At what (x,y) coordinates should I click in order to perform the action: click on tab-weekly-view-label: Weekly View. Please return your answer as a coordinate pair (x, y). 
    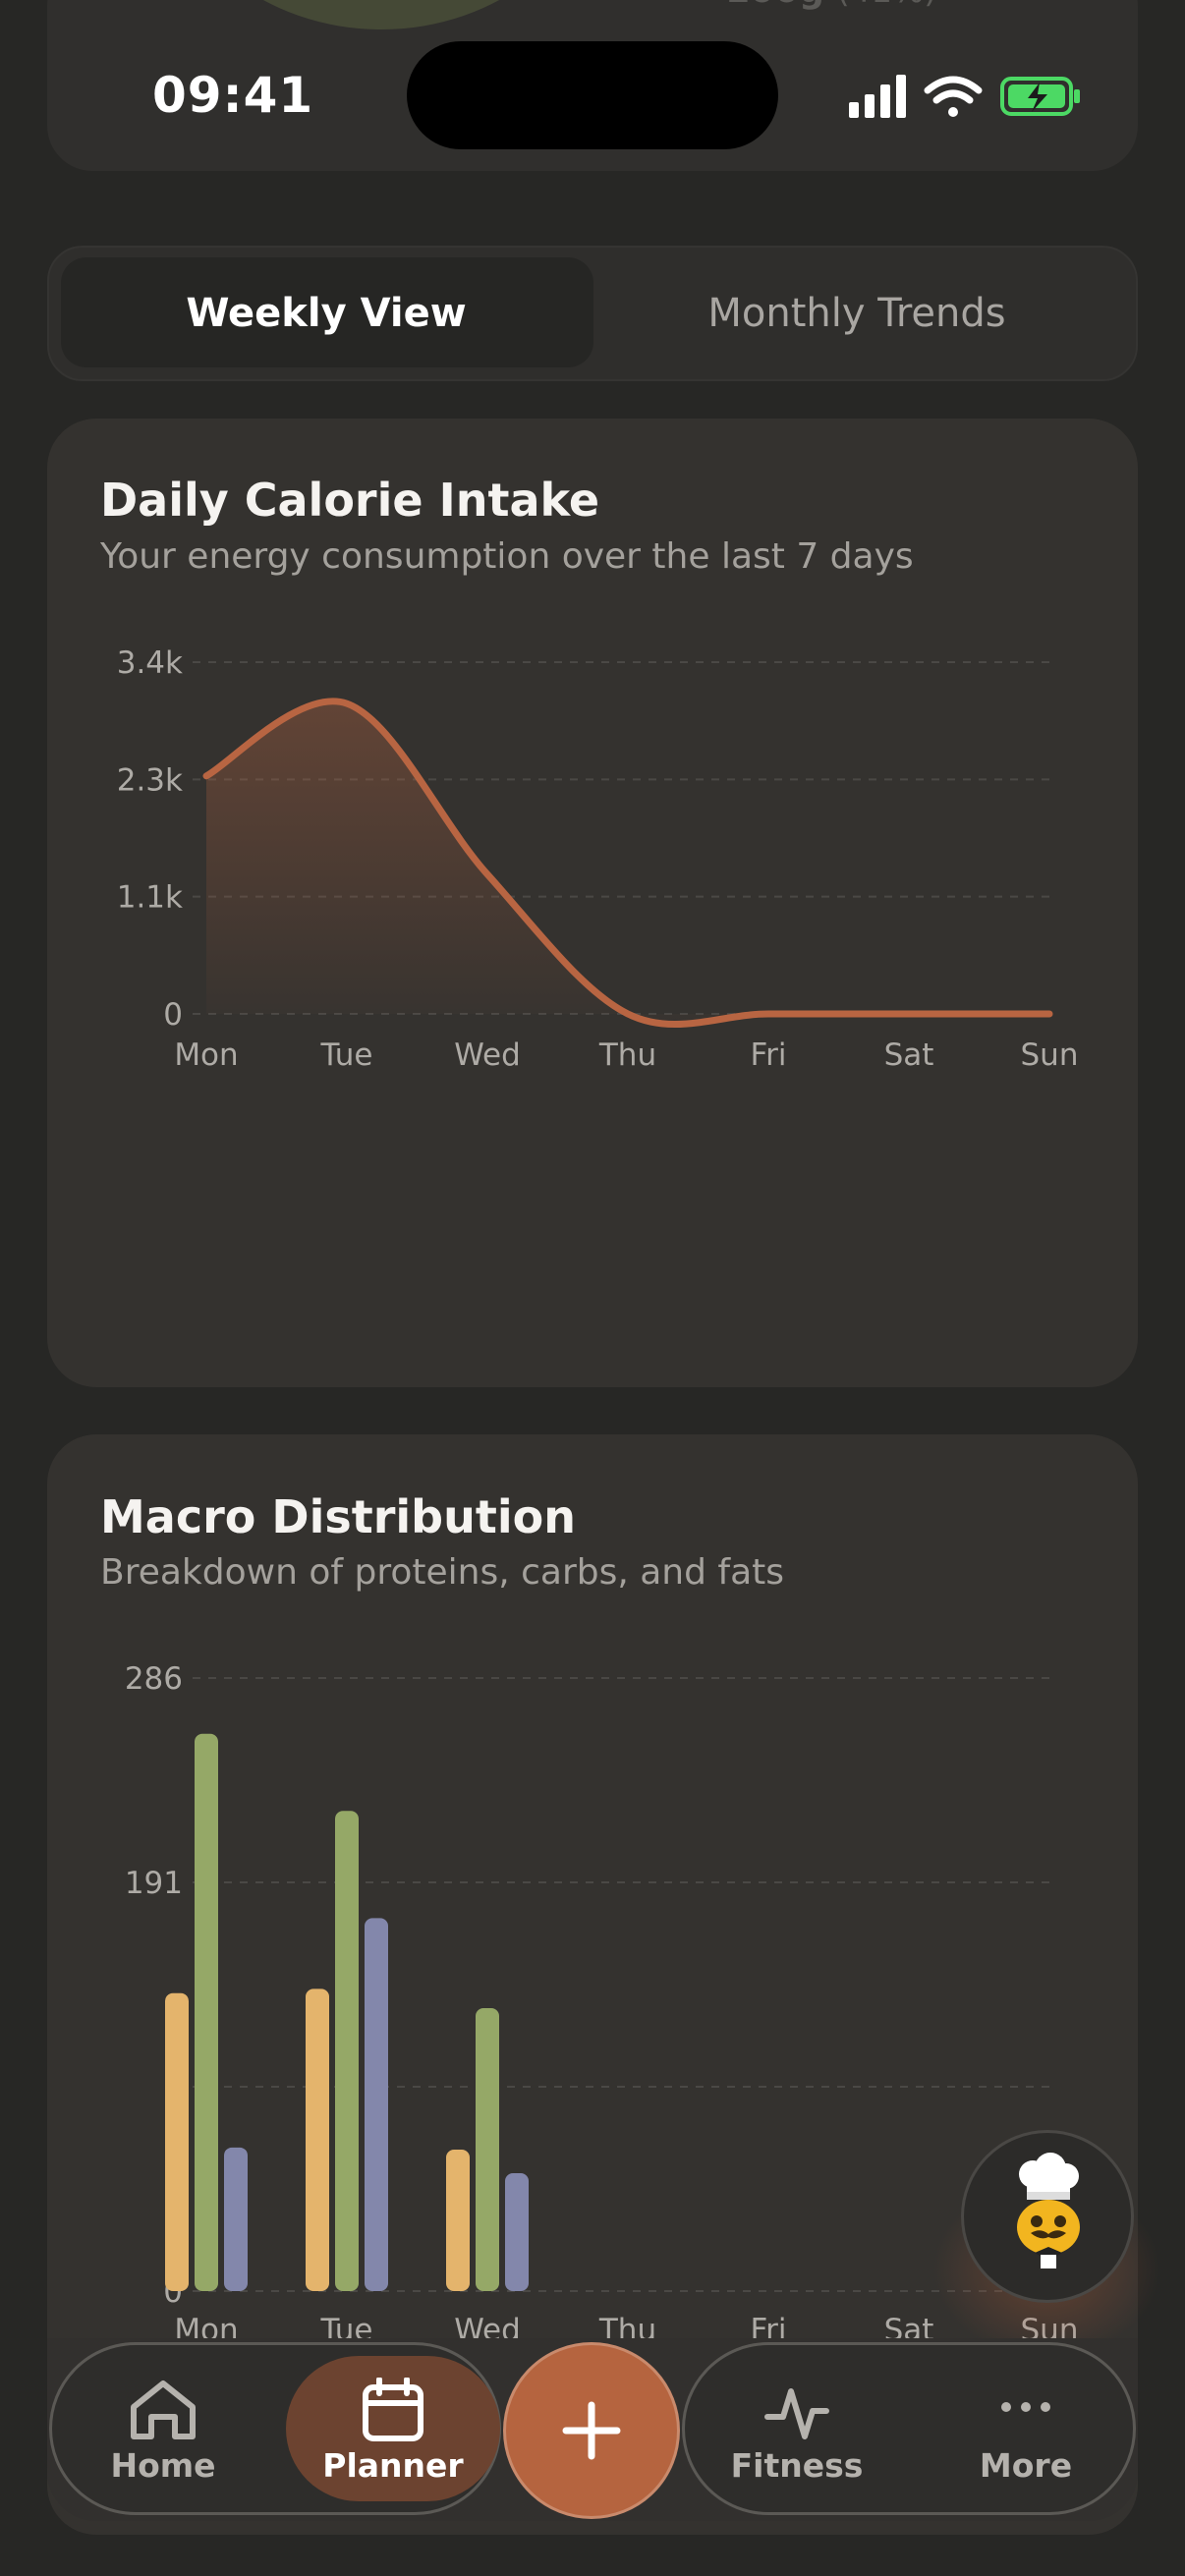
    Looking at the image, I should click on (326, 313).